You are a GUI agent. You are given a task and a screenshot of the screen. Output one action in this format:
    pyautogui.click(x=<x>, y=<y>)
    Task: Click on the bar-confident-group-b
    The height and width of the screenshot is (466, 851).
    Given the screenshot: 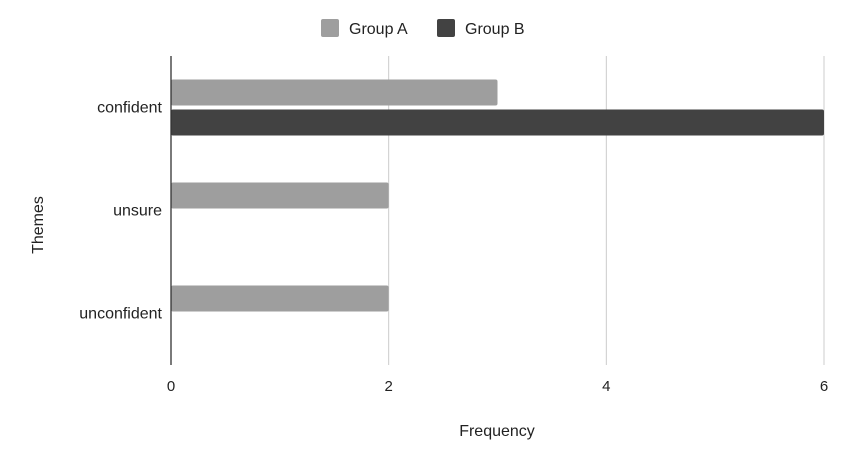 What is the action you would take?
    pyautogui.click(x=497, y=122)
    